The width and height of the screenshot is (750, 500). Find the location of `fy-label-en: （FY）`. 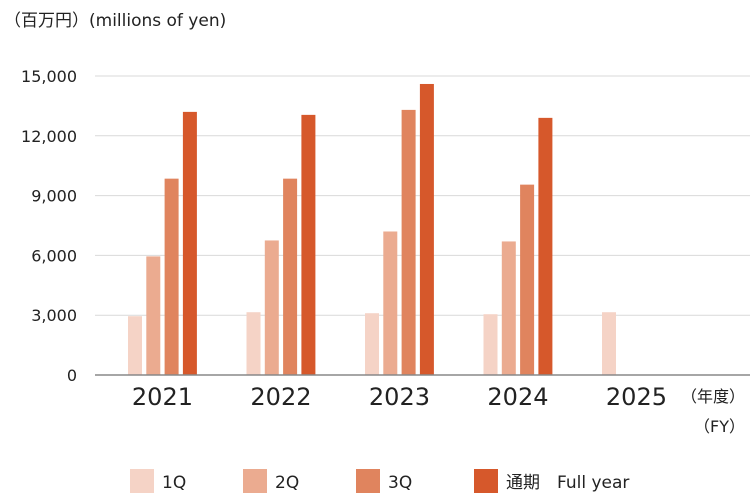

fy-label-en: （FY） is located at coordinates (719, 426).